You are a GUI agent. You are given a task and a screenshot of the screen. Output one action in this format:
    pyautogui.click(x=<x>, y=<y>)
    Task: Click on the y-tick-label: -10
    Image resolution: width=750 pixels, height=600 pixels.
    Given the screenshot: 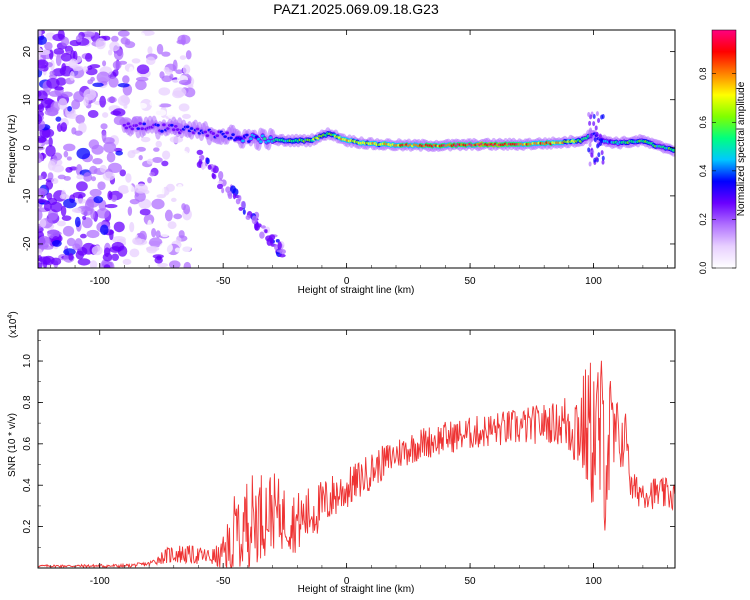 What is the action you would take?
    pyautogui.click(x=27, y=195)
    